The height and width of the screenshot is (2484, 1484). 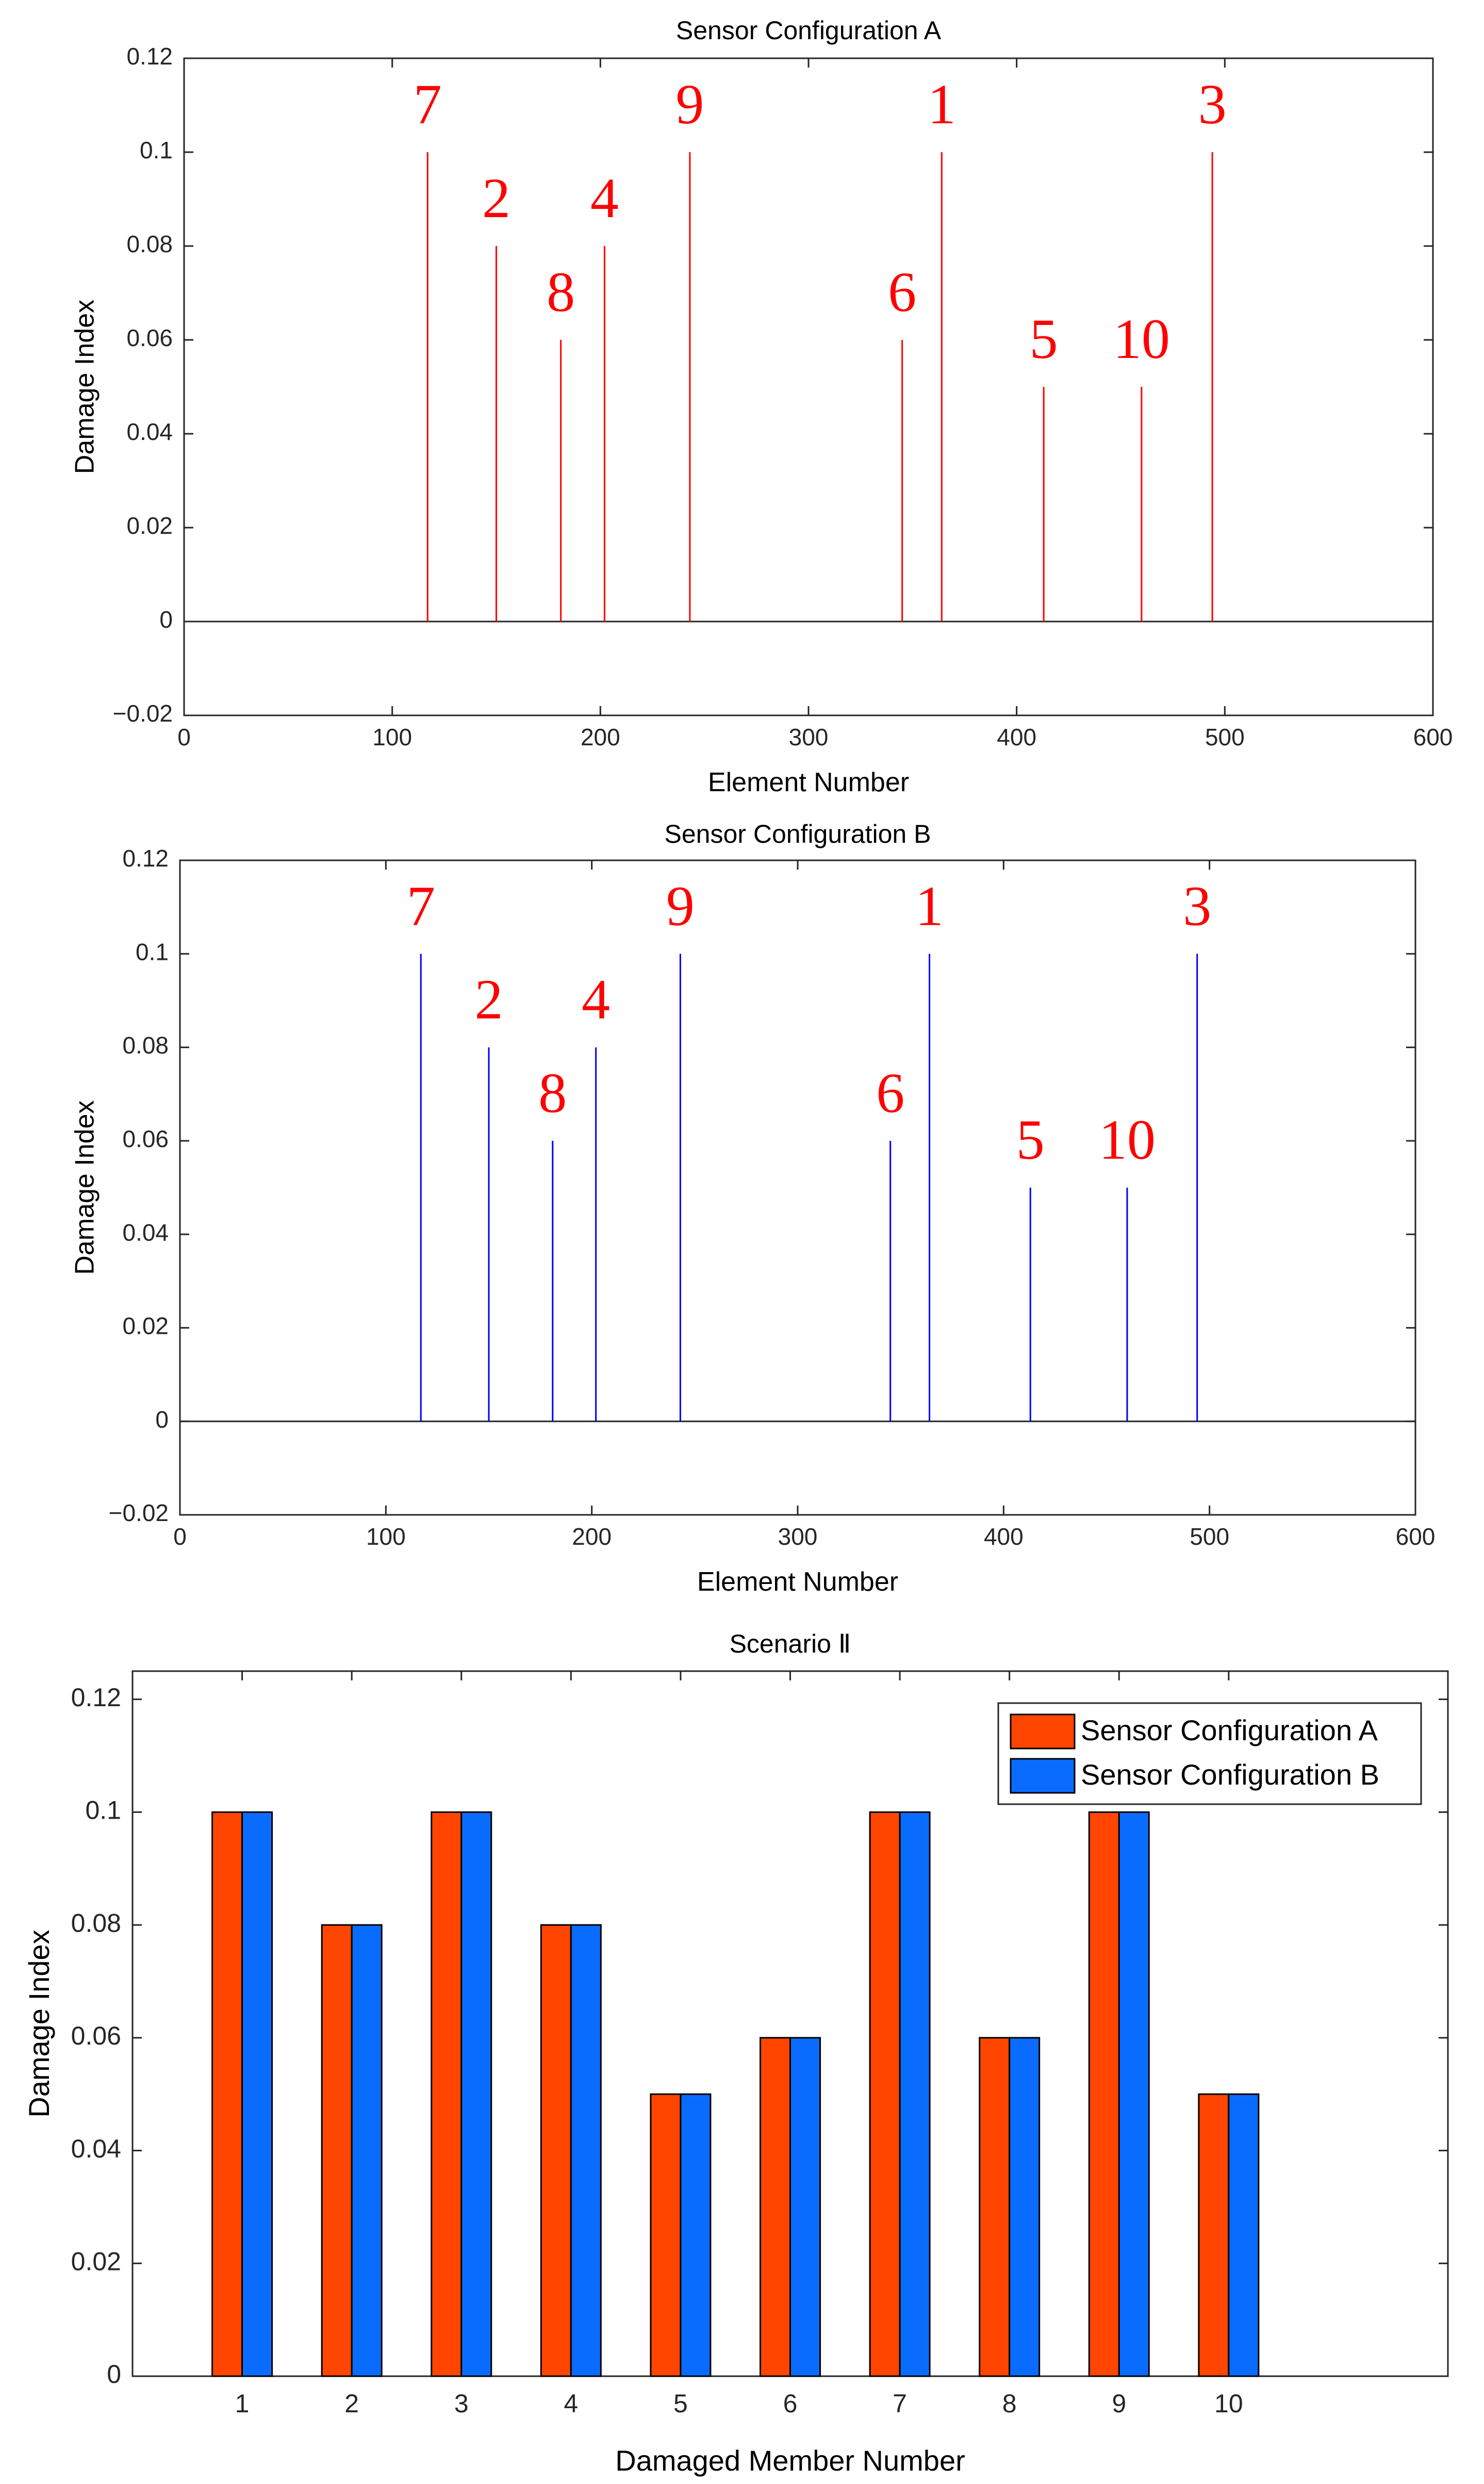 What do you see at coordinates (461, 2403) in the screenshot?
I see `x-tick-label: 3` at bounding box center [461, 2403].